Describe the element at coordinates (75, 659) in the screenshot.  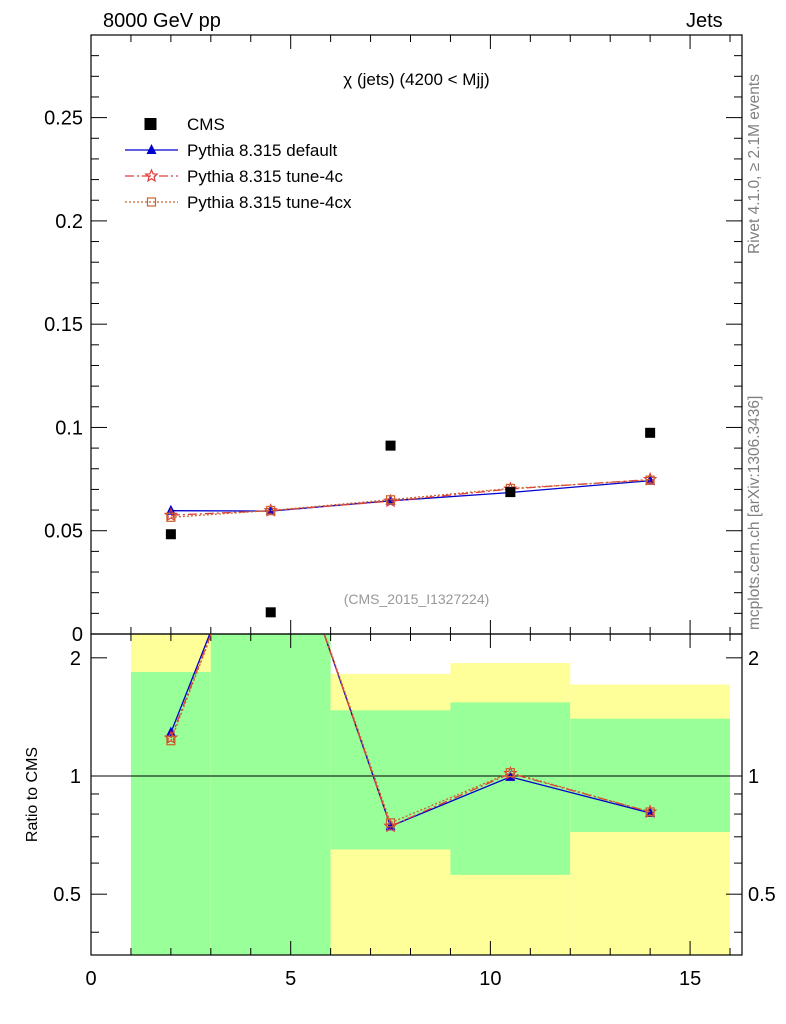
I see `ratio-y-tick-label: 2` at that location.